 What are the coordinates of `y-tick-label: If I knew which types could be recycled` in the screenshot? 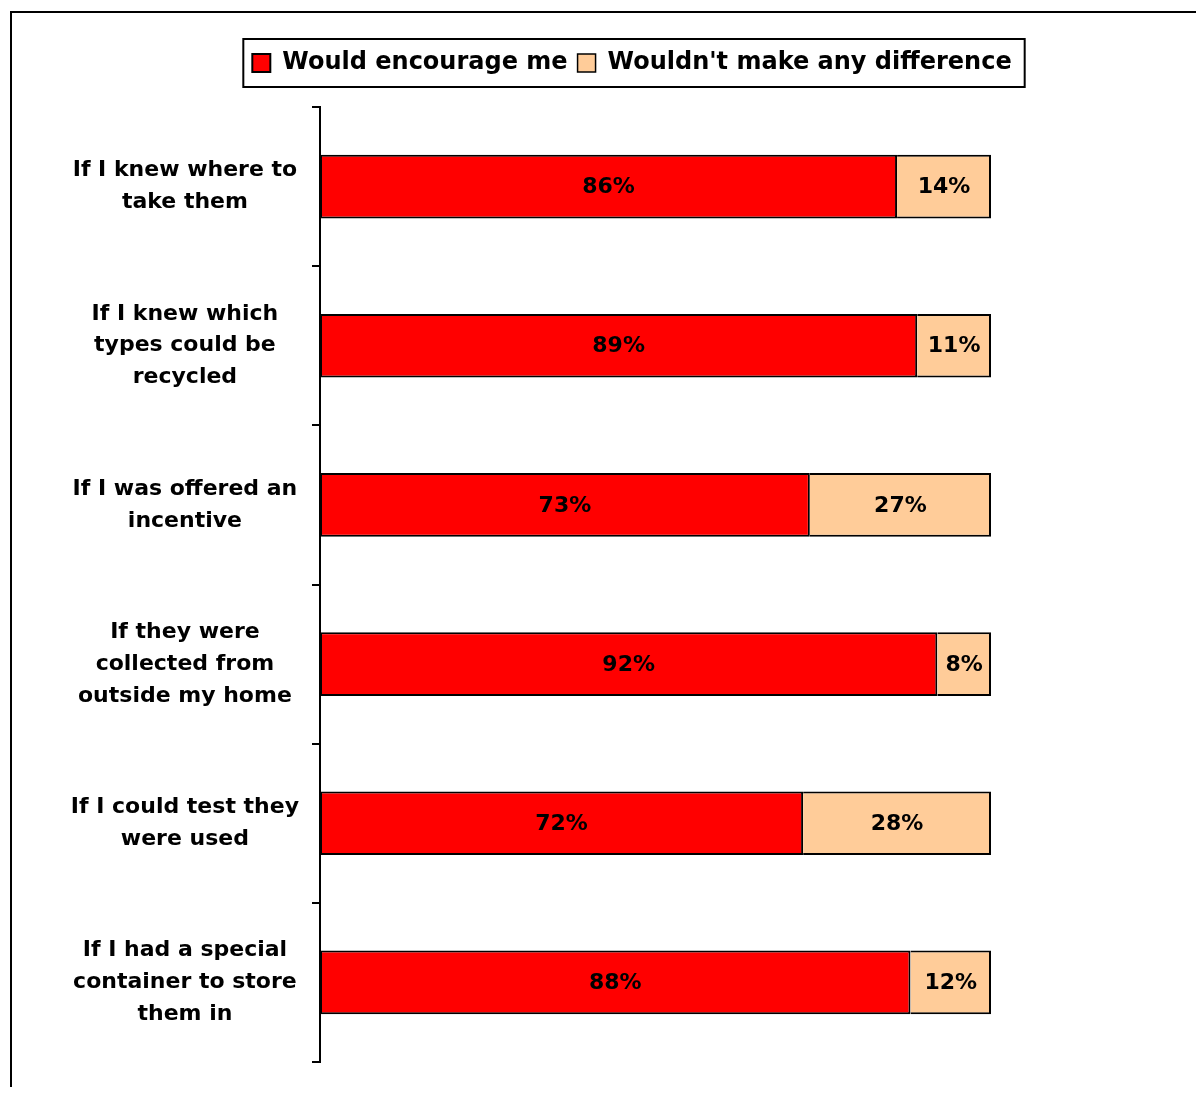 It's located at (185, 344).